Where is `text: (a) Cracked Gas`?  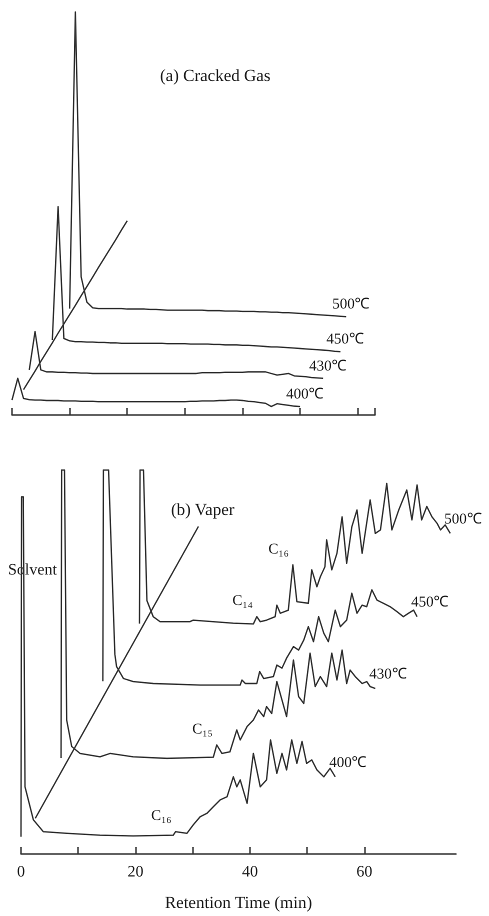 text: (a) Cracked Gas is located at coordinates (215, 75).